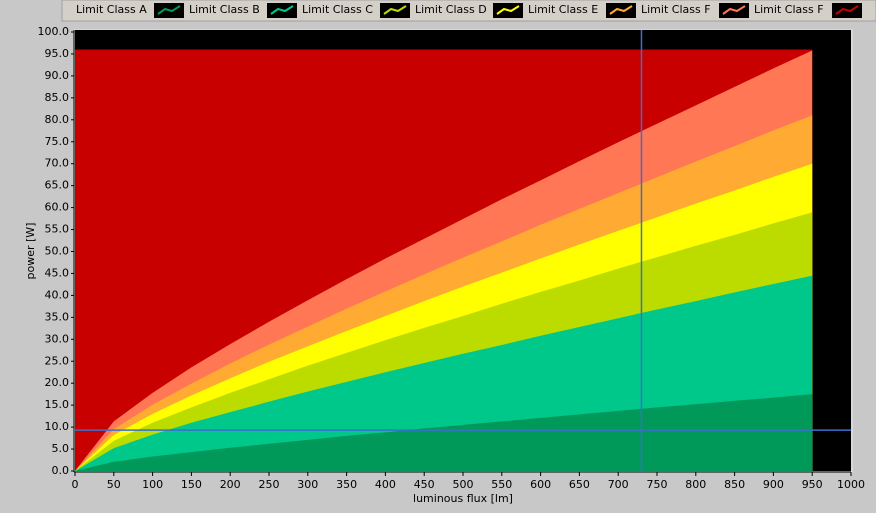 This screenshot has width=876, height=513. Describe the element at coordinates (75, 484) in the screenshot. I see `x-tick-label: 0` at that location.